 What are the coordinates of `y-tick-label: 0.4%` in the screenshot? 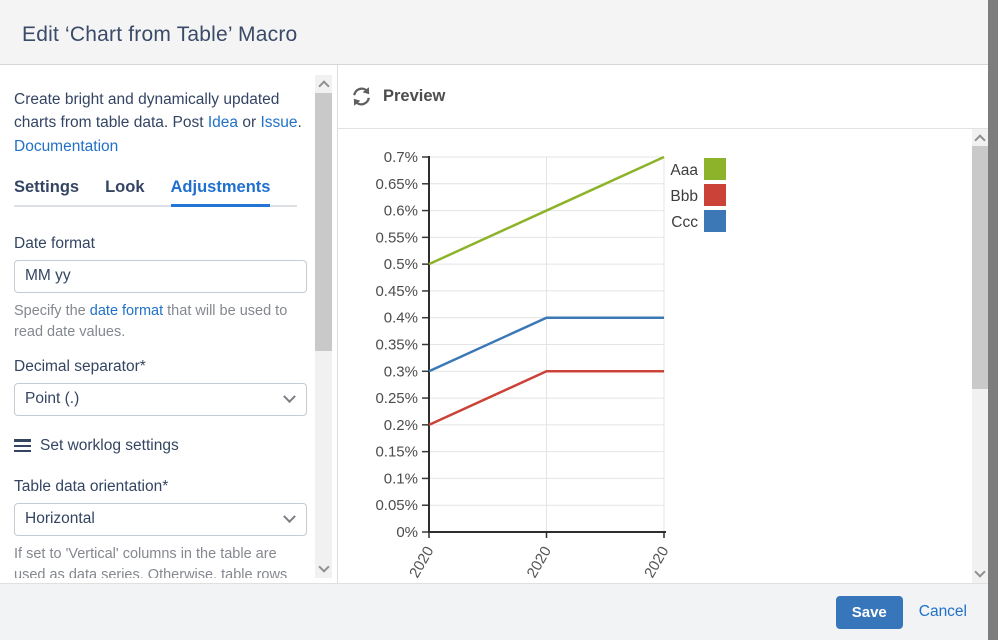 It's located at (401, 318).